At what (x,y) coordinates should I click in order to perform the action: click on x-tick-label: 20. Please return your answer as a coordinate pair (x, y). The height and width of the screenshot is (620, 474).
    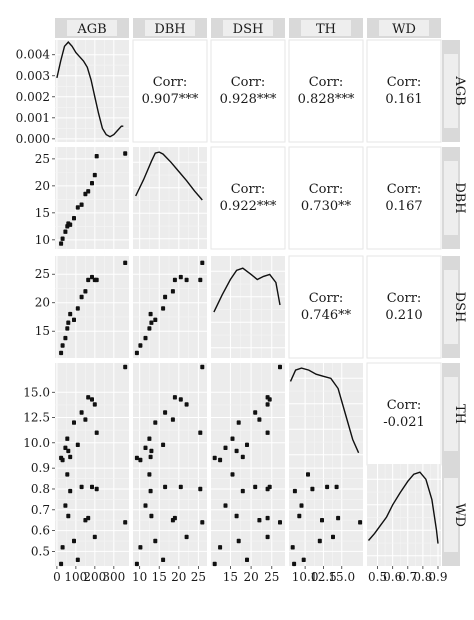
    Looking at the image, I should click on (250, 577).